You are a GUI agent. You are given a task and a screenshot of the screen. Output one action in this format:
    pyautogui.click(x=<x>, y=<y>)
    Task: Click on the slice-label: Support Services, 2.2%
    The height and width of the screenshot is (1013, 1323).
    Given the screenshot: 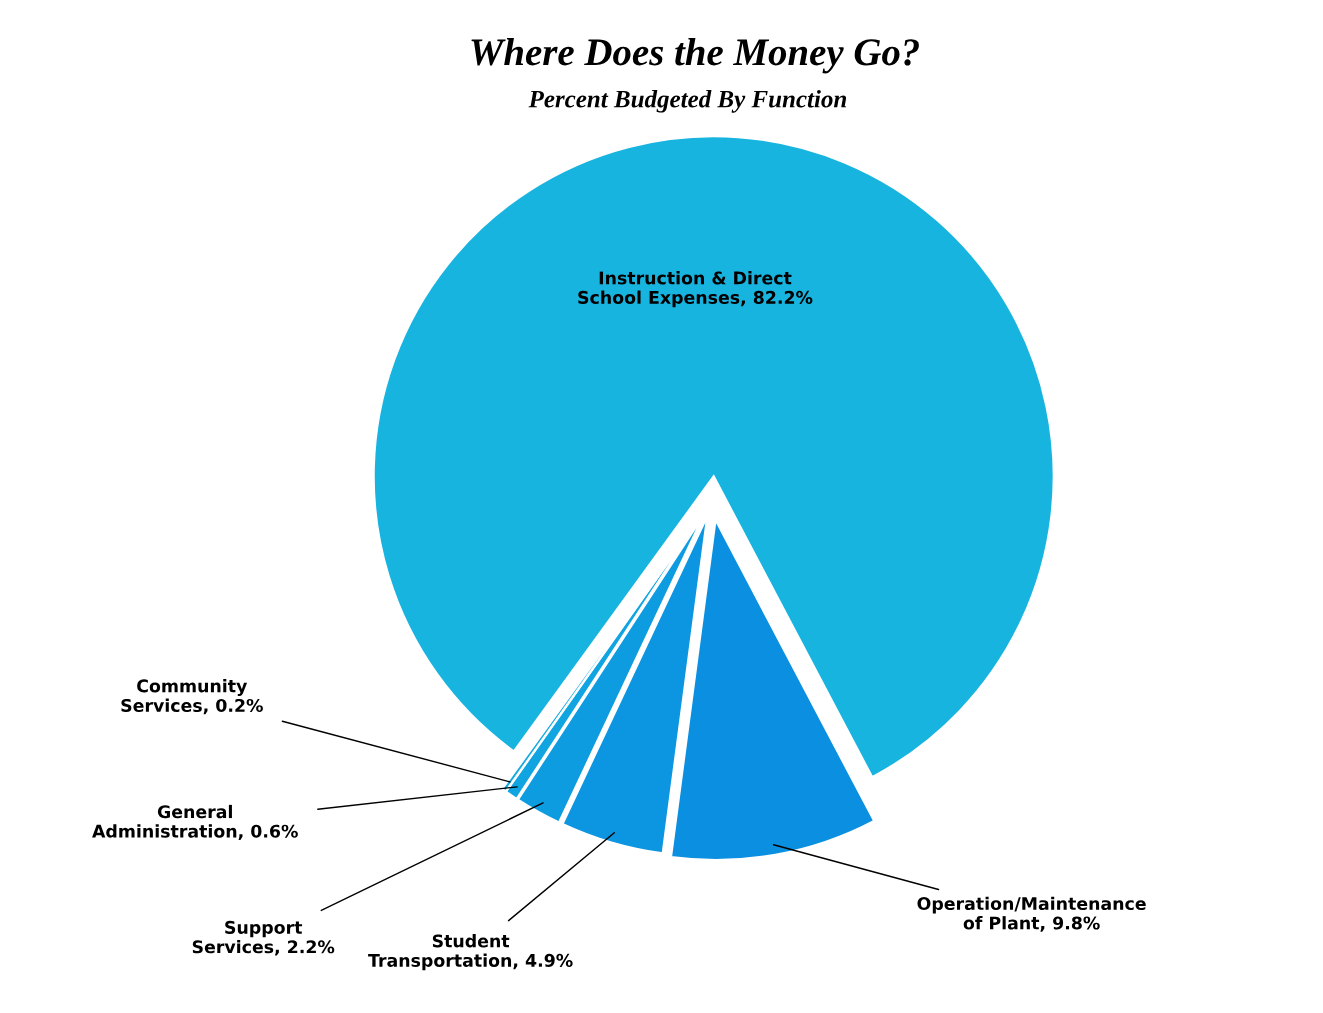 What is the action you would take?
    pyautogui.click(x=263, y=938)
    